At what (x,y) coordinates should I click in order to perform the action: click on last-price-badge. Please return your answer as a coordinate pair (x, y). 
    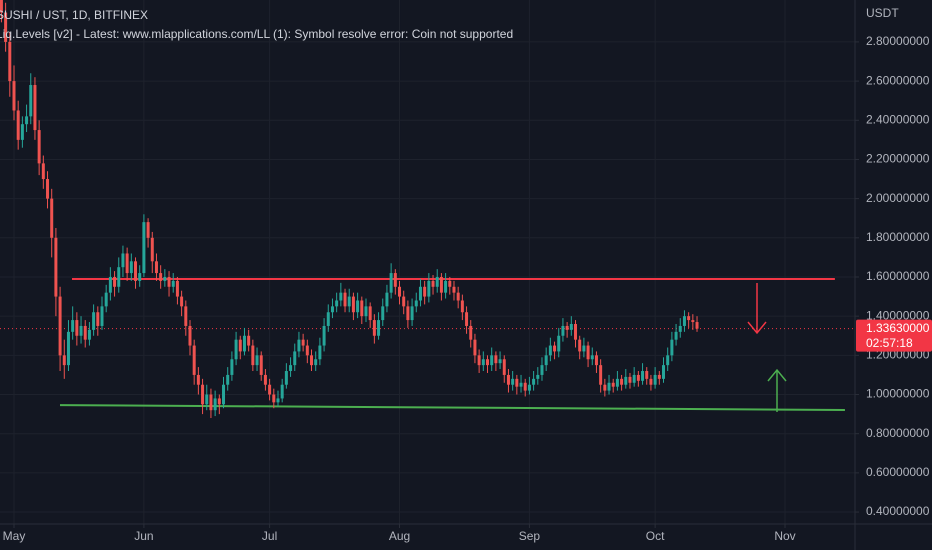
    Looking at the image, I should click on (894, 335).